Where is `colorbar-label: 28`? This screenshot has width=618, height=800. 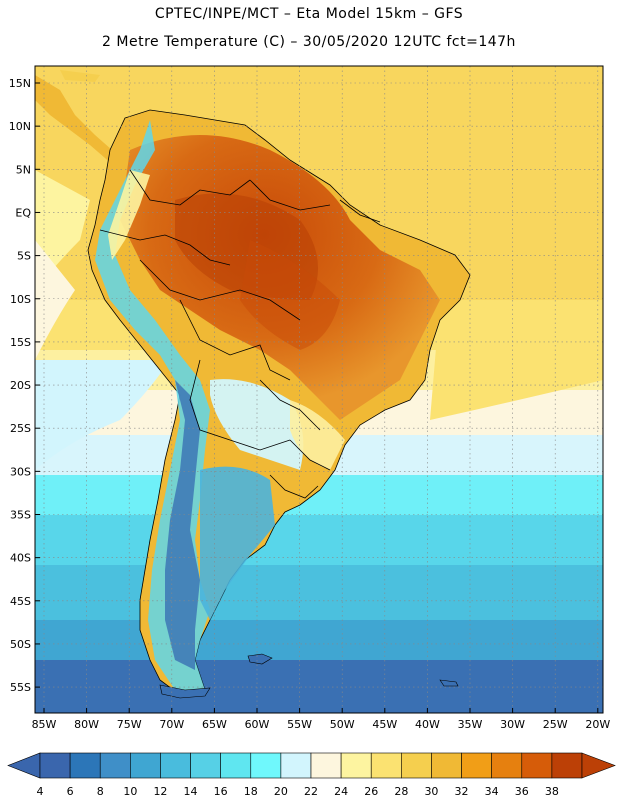
colorbar-label: 28 is located at coordinates (401, 791).